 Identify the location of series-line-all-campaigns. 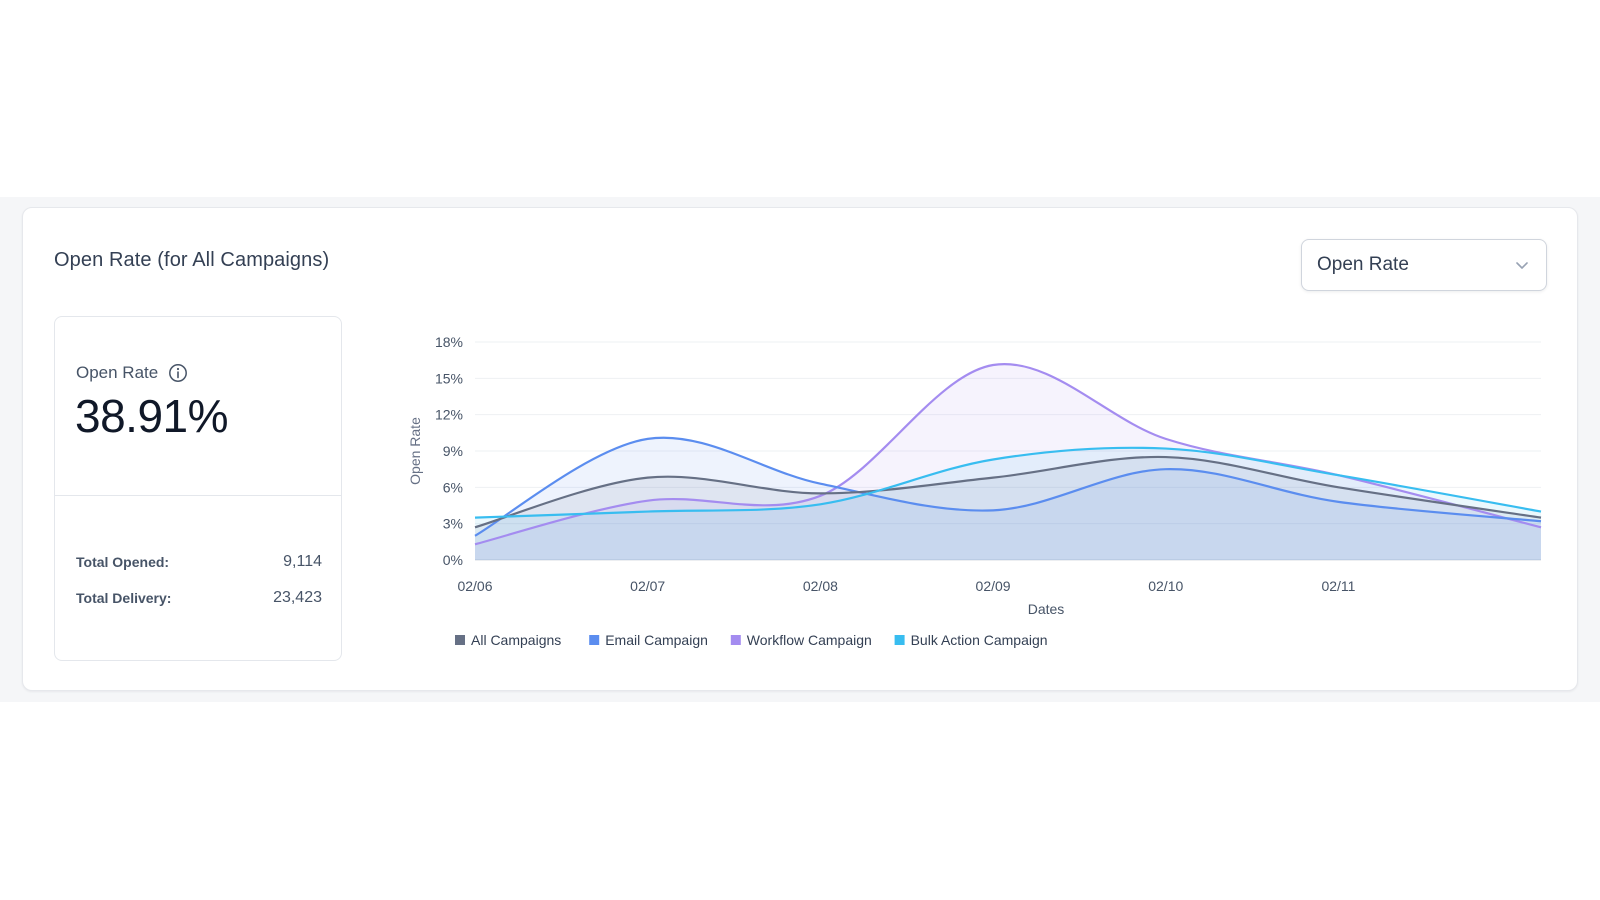
(1008, 492).